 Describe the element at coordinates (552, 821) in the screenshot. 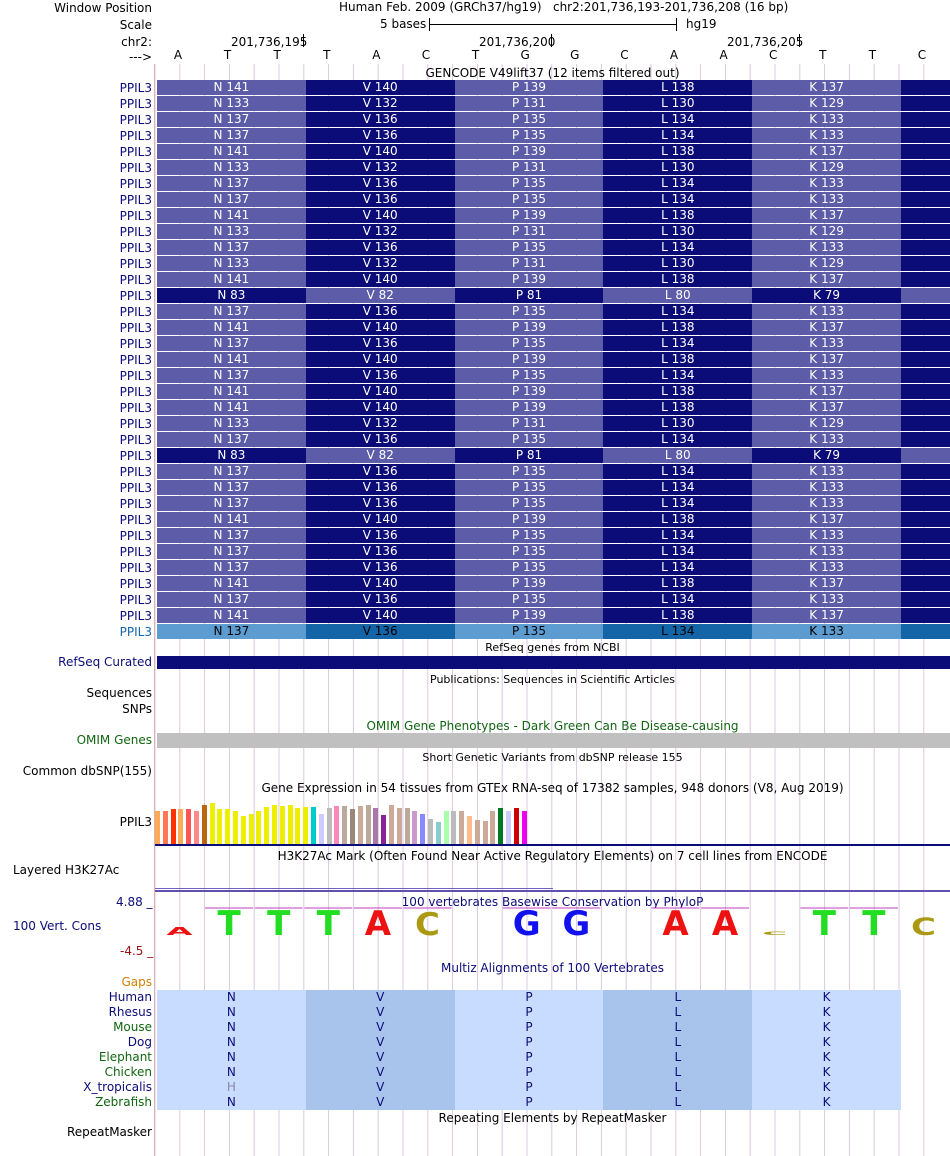

I see `gtex-bar-chart` at that location.